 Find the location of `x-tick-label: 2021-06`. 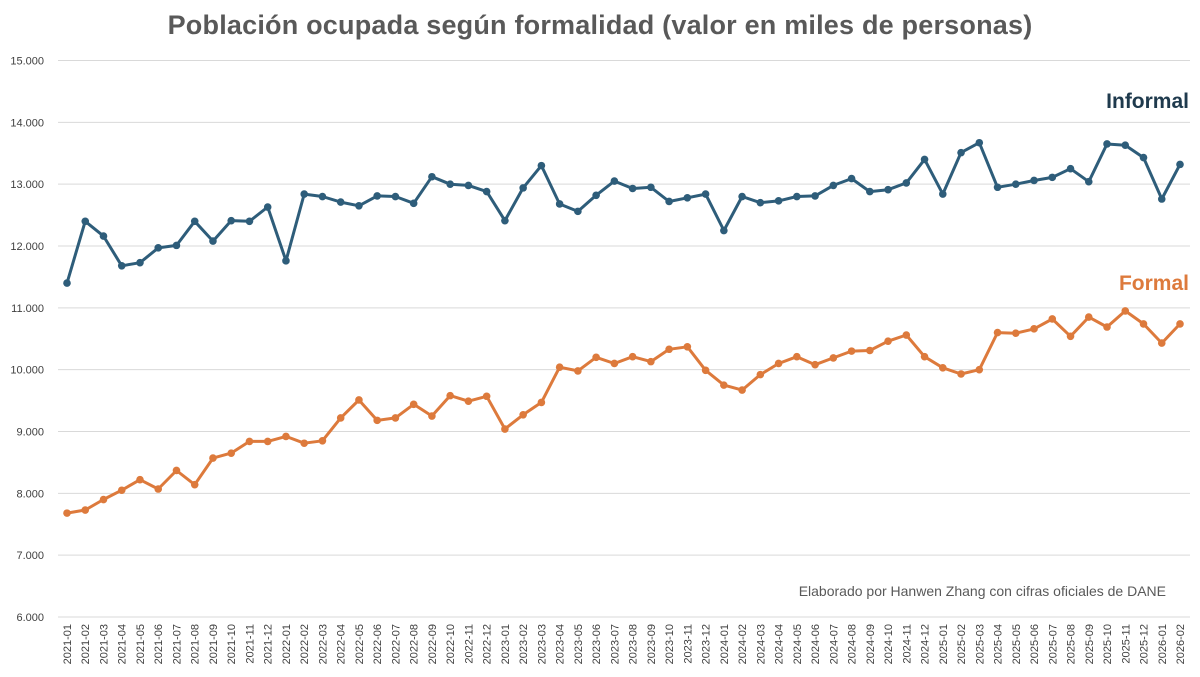

x-tick-label: 2021-06 is located at coordinates (159, 644).